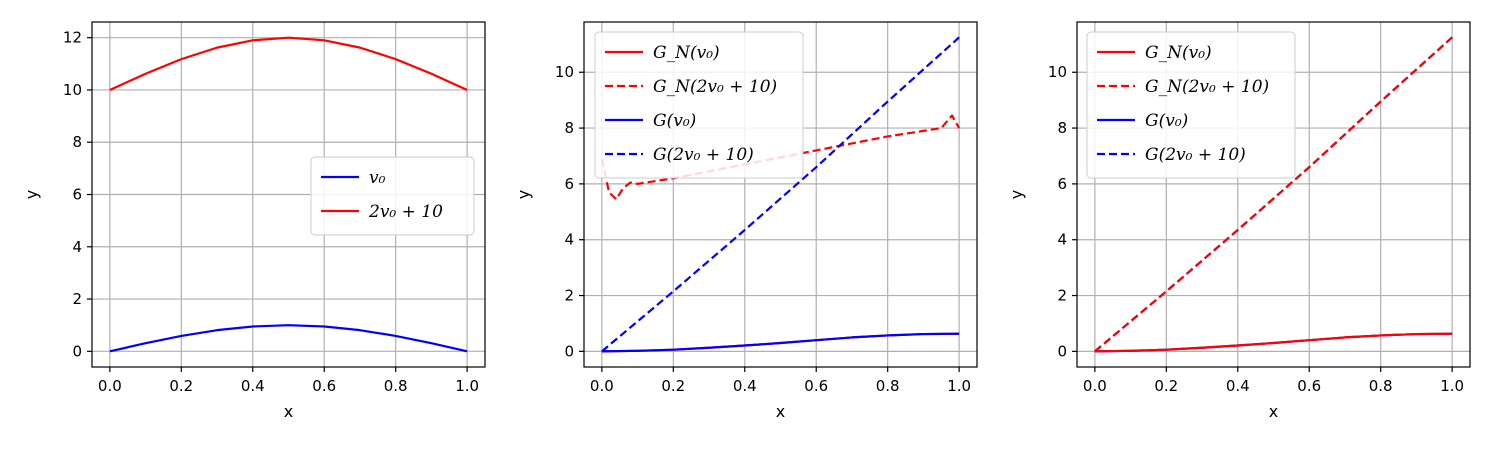  What do you see at coordinates (405, 212) in the screenshot?
I see `legend-label: 2v₀ + 10` at bounding box center [405, 212].